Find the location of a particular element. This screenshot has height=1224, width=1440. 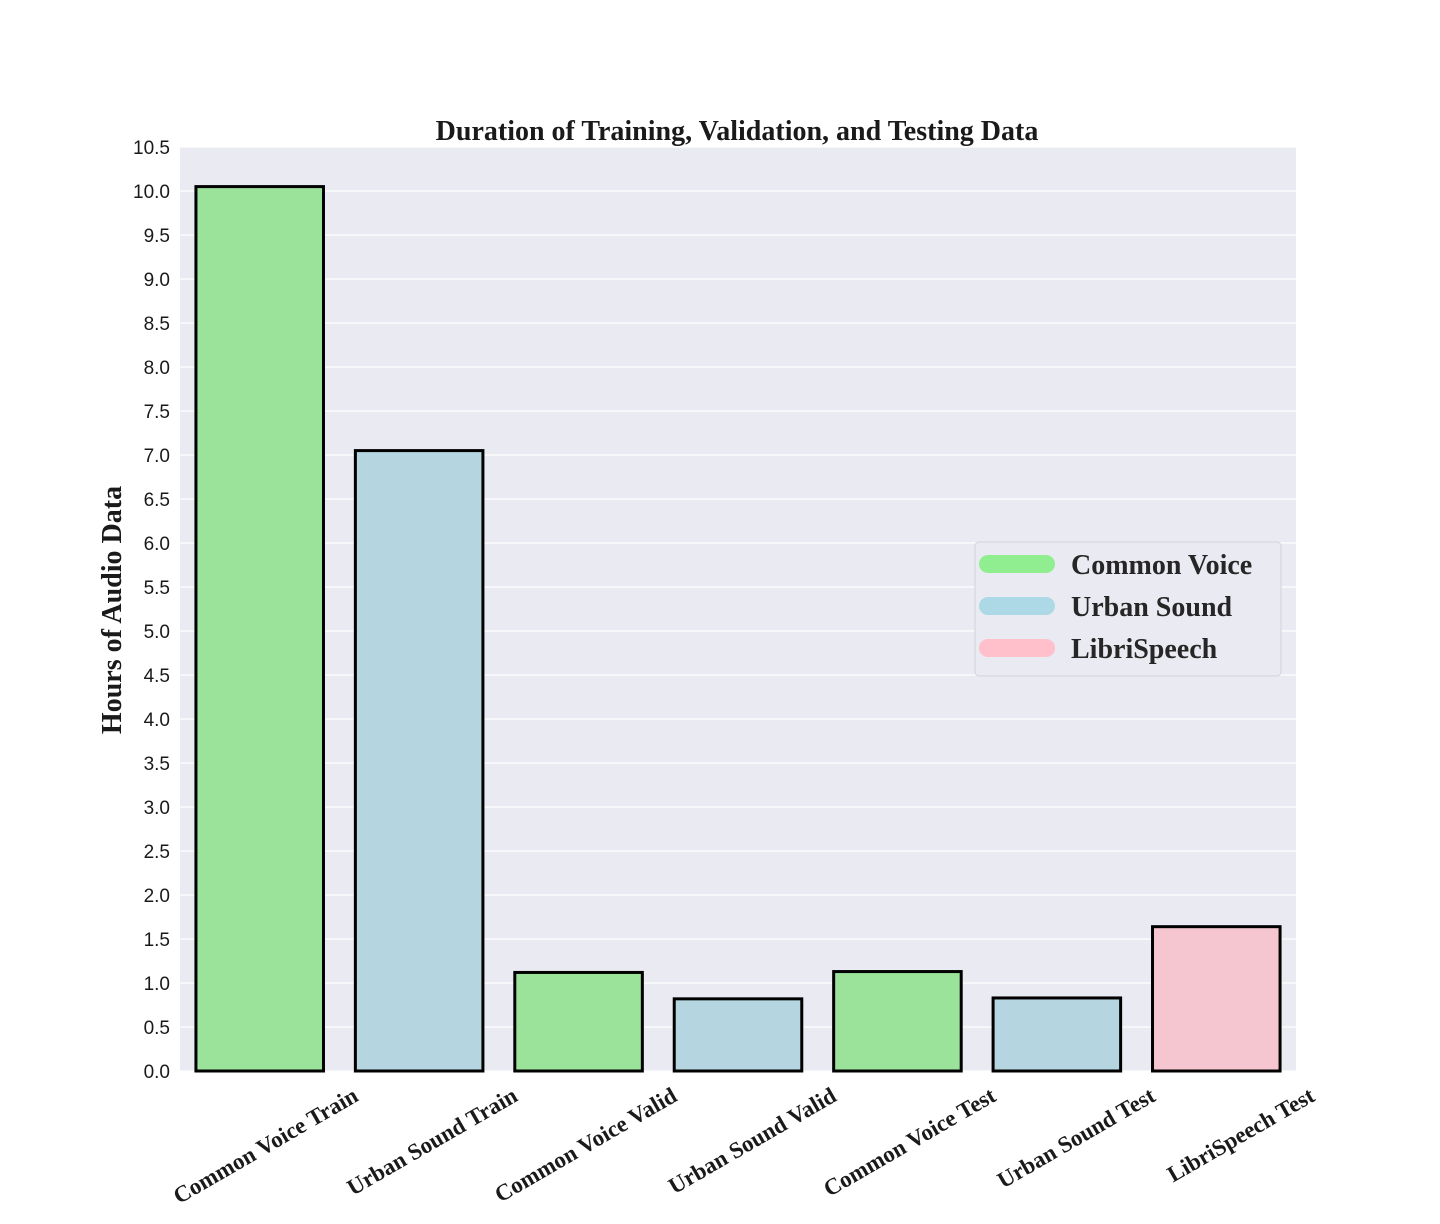

y-tick-label: 6.5 is located at coordinates (157, 500).